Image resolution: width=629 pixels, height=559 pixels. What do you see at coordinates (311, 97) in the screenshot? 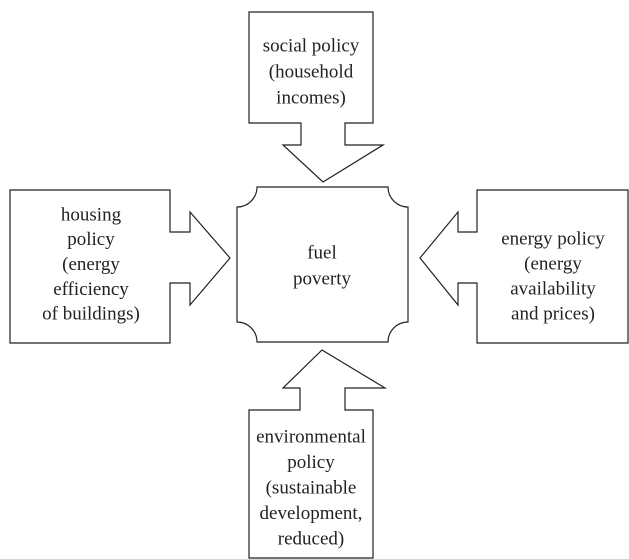
I see `node-label: incomes)` at bounding box center [311, 97].